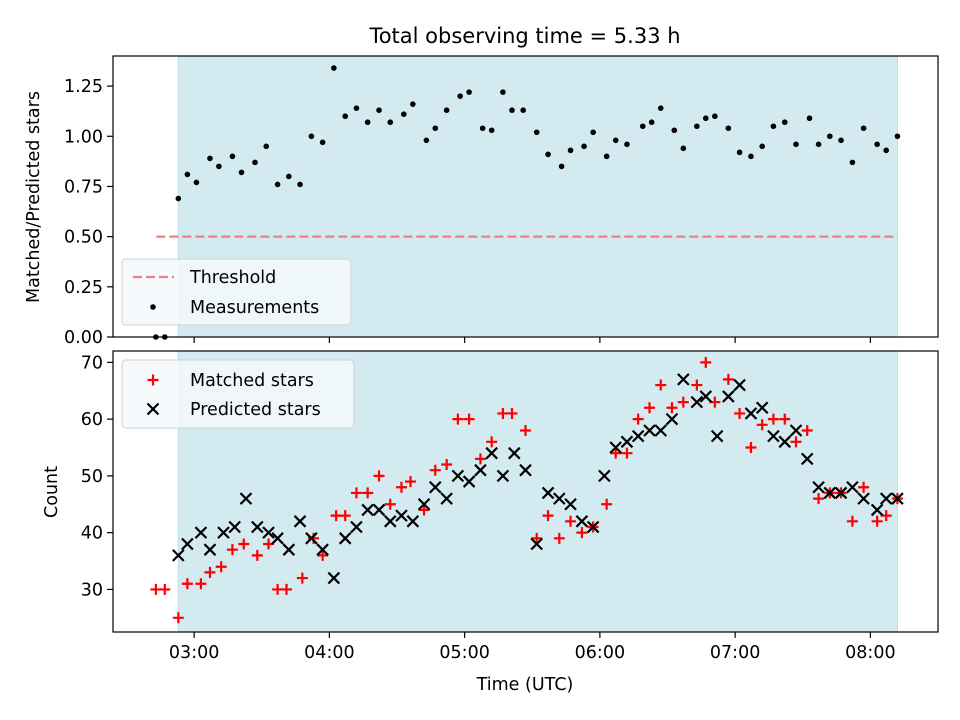  What do you see at coordinates (92, 477) in the screenshot?
I see `y-tick-label: 50` at bounding box center [92, 477].